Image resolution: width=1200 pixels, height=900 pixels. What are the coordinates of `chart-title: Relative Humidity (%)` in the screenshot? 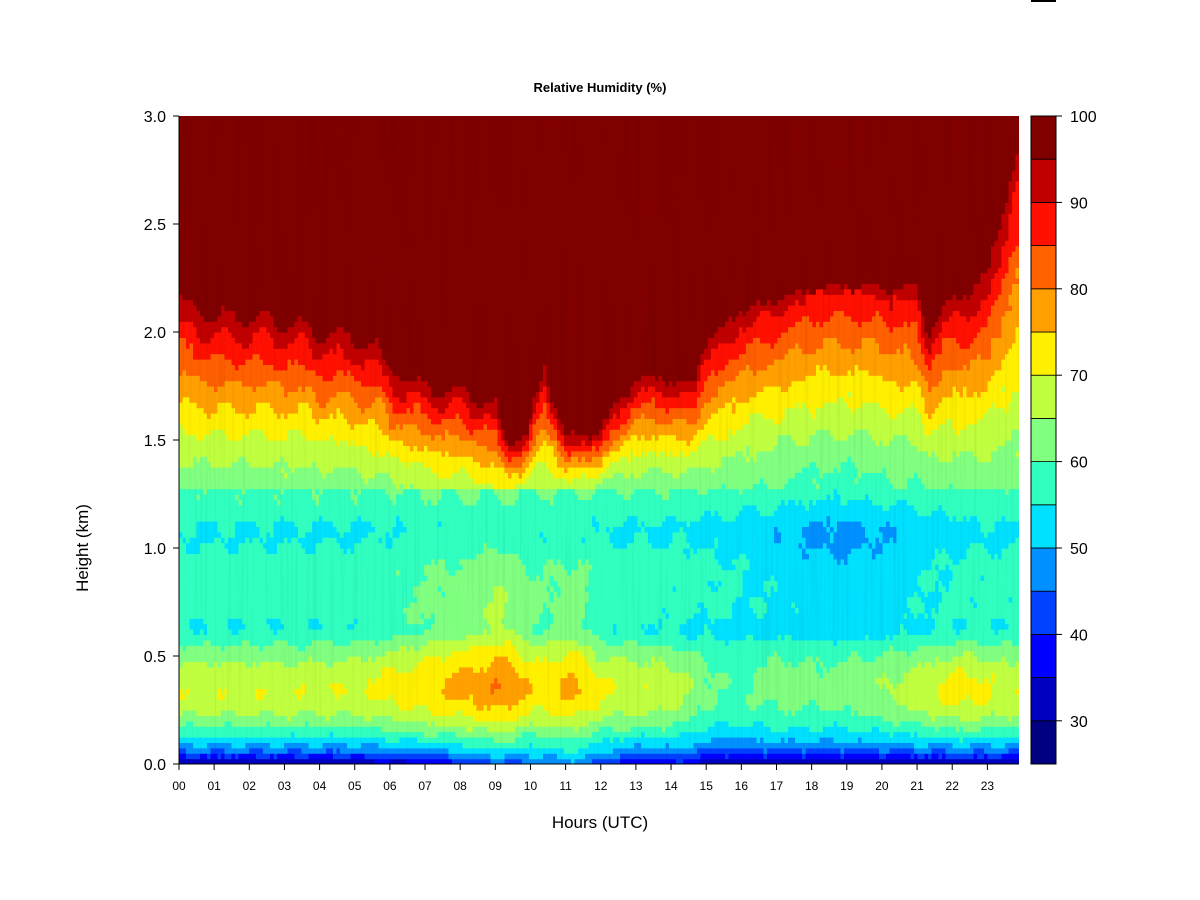 It's located at (600, 87).